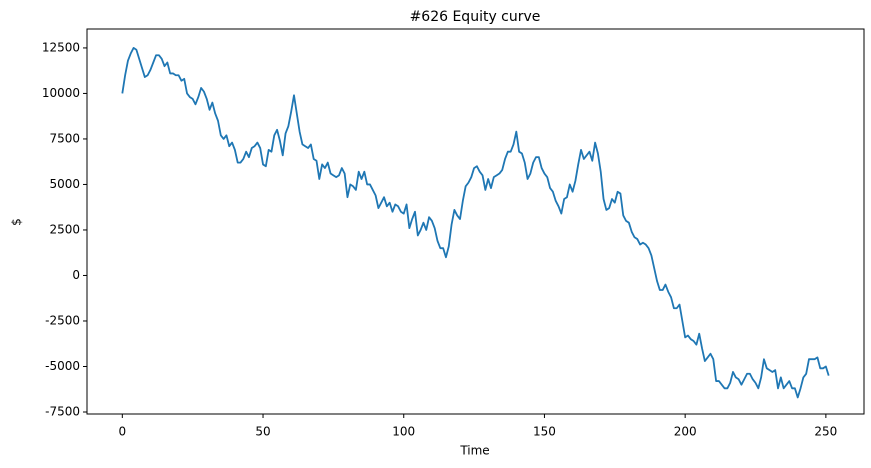 The height and width of the screenshot is (468, 871). Describe the element at coordinates (474, 451) in the screenshot. I see `x-axis-label: Time` at that location.